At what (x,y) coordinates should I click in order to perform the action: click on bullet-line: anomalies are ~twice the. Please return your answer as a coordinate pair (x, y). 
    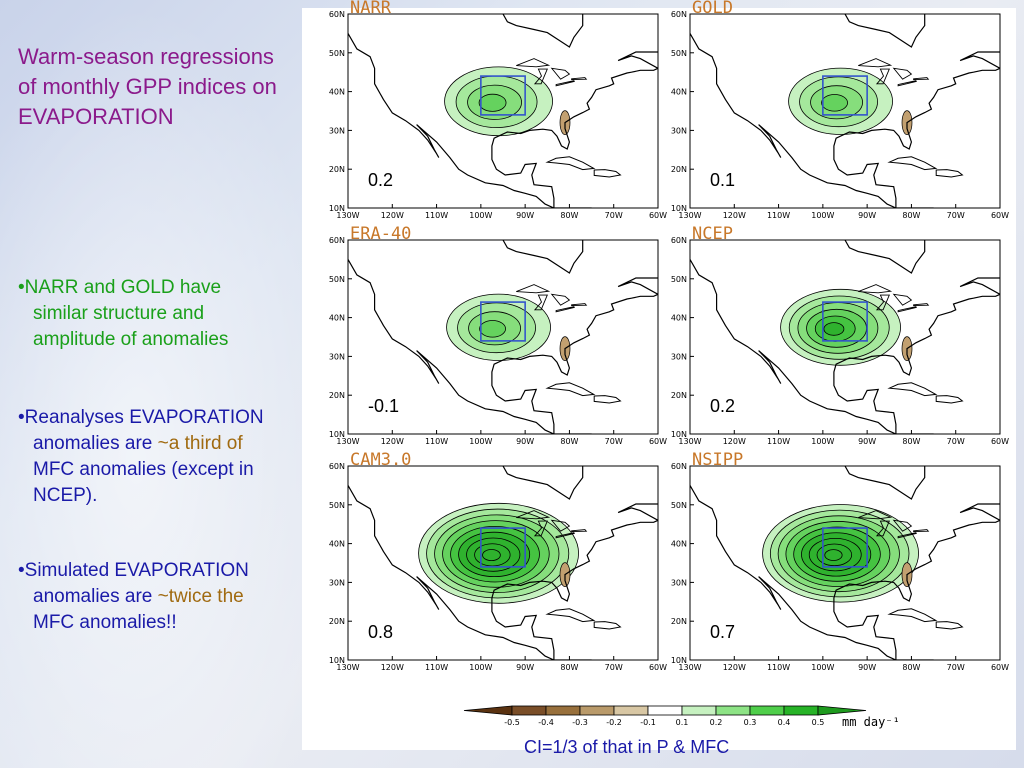
    Looking at the image, I should click on (183, 597).